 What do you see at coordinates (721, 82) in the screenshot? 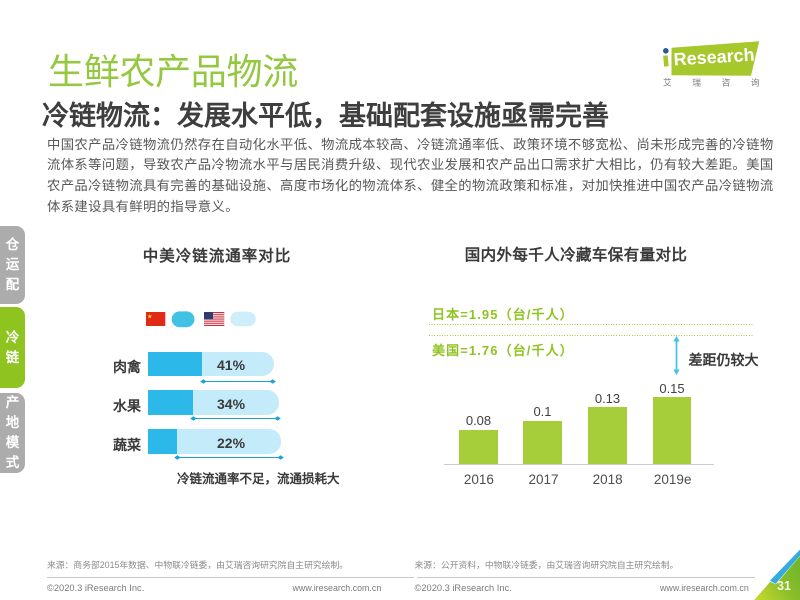
I see `svg-text: 艾瑞咨询` at bounding box center [721, 82].